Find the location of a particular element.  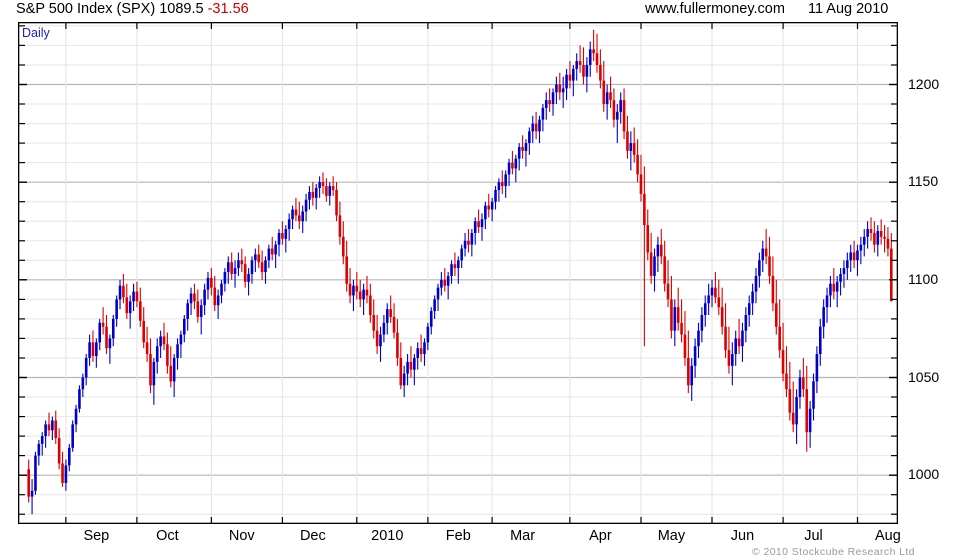

x-axis-tick-label: Mar is located at coordinates (523, 536).